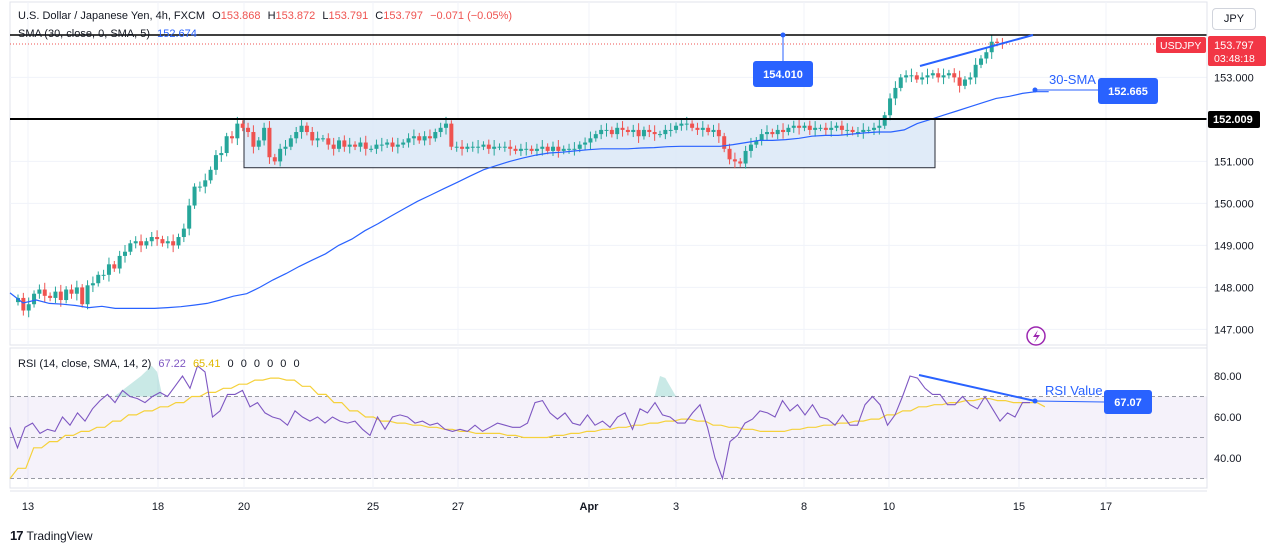 Image resolution: width=1281 pixels, height=554 pixels. I want to click on rsi-extra-2: 0, so click(257, 364).